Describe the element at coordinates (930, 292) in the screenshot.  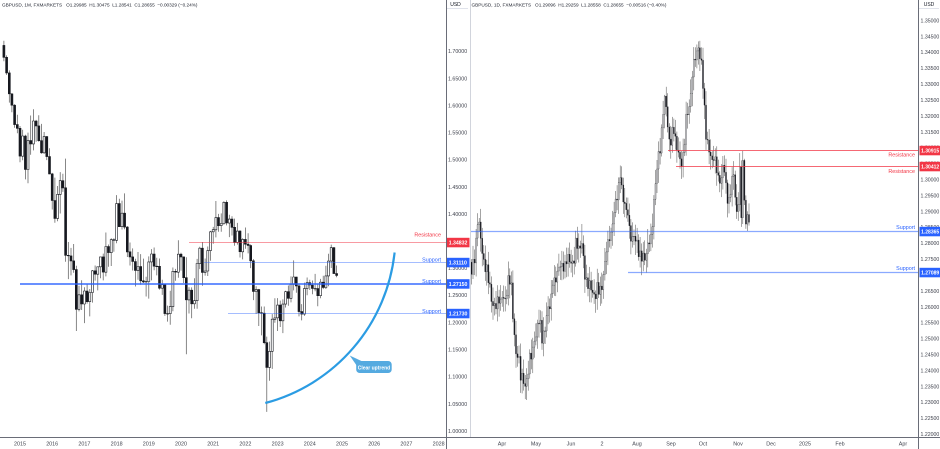
I see `svg-text: 1.26500` at that location.